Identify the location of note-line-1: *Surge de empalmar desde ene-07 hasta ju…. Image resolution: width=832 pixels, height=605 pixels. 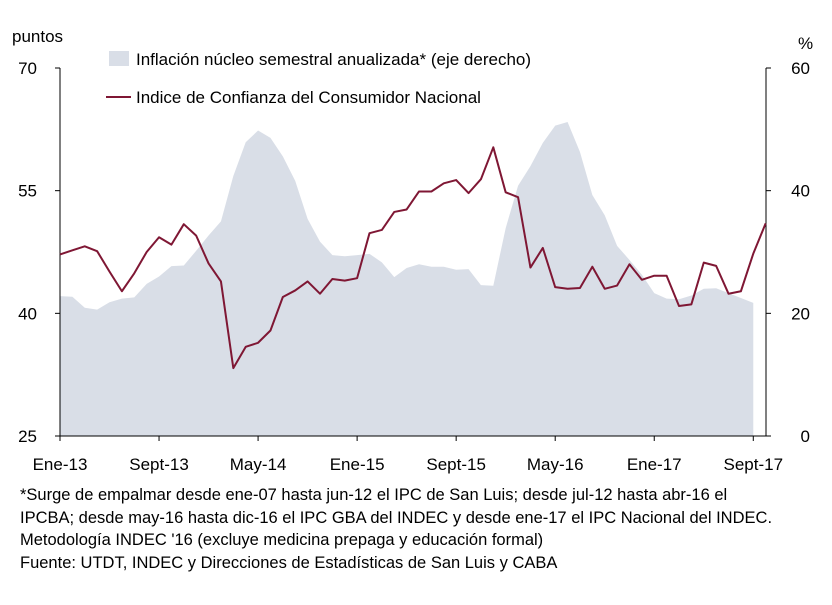
(374, 495).